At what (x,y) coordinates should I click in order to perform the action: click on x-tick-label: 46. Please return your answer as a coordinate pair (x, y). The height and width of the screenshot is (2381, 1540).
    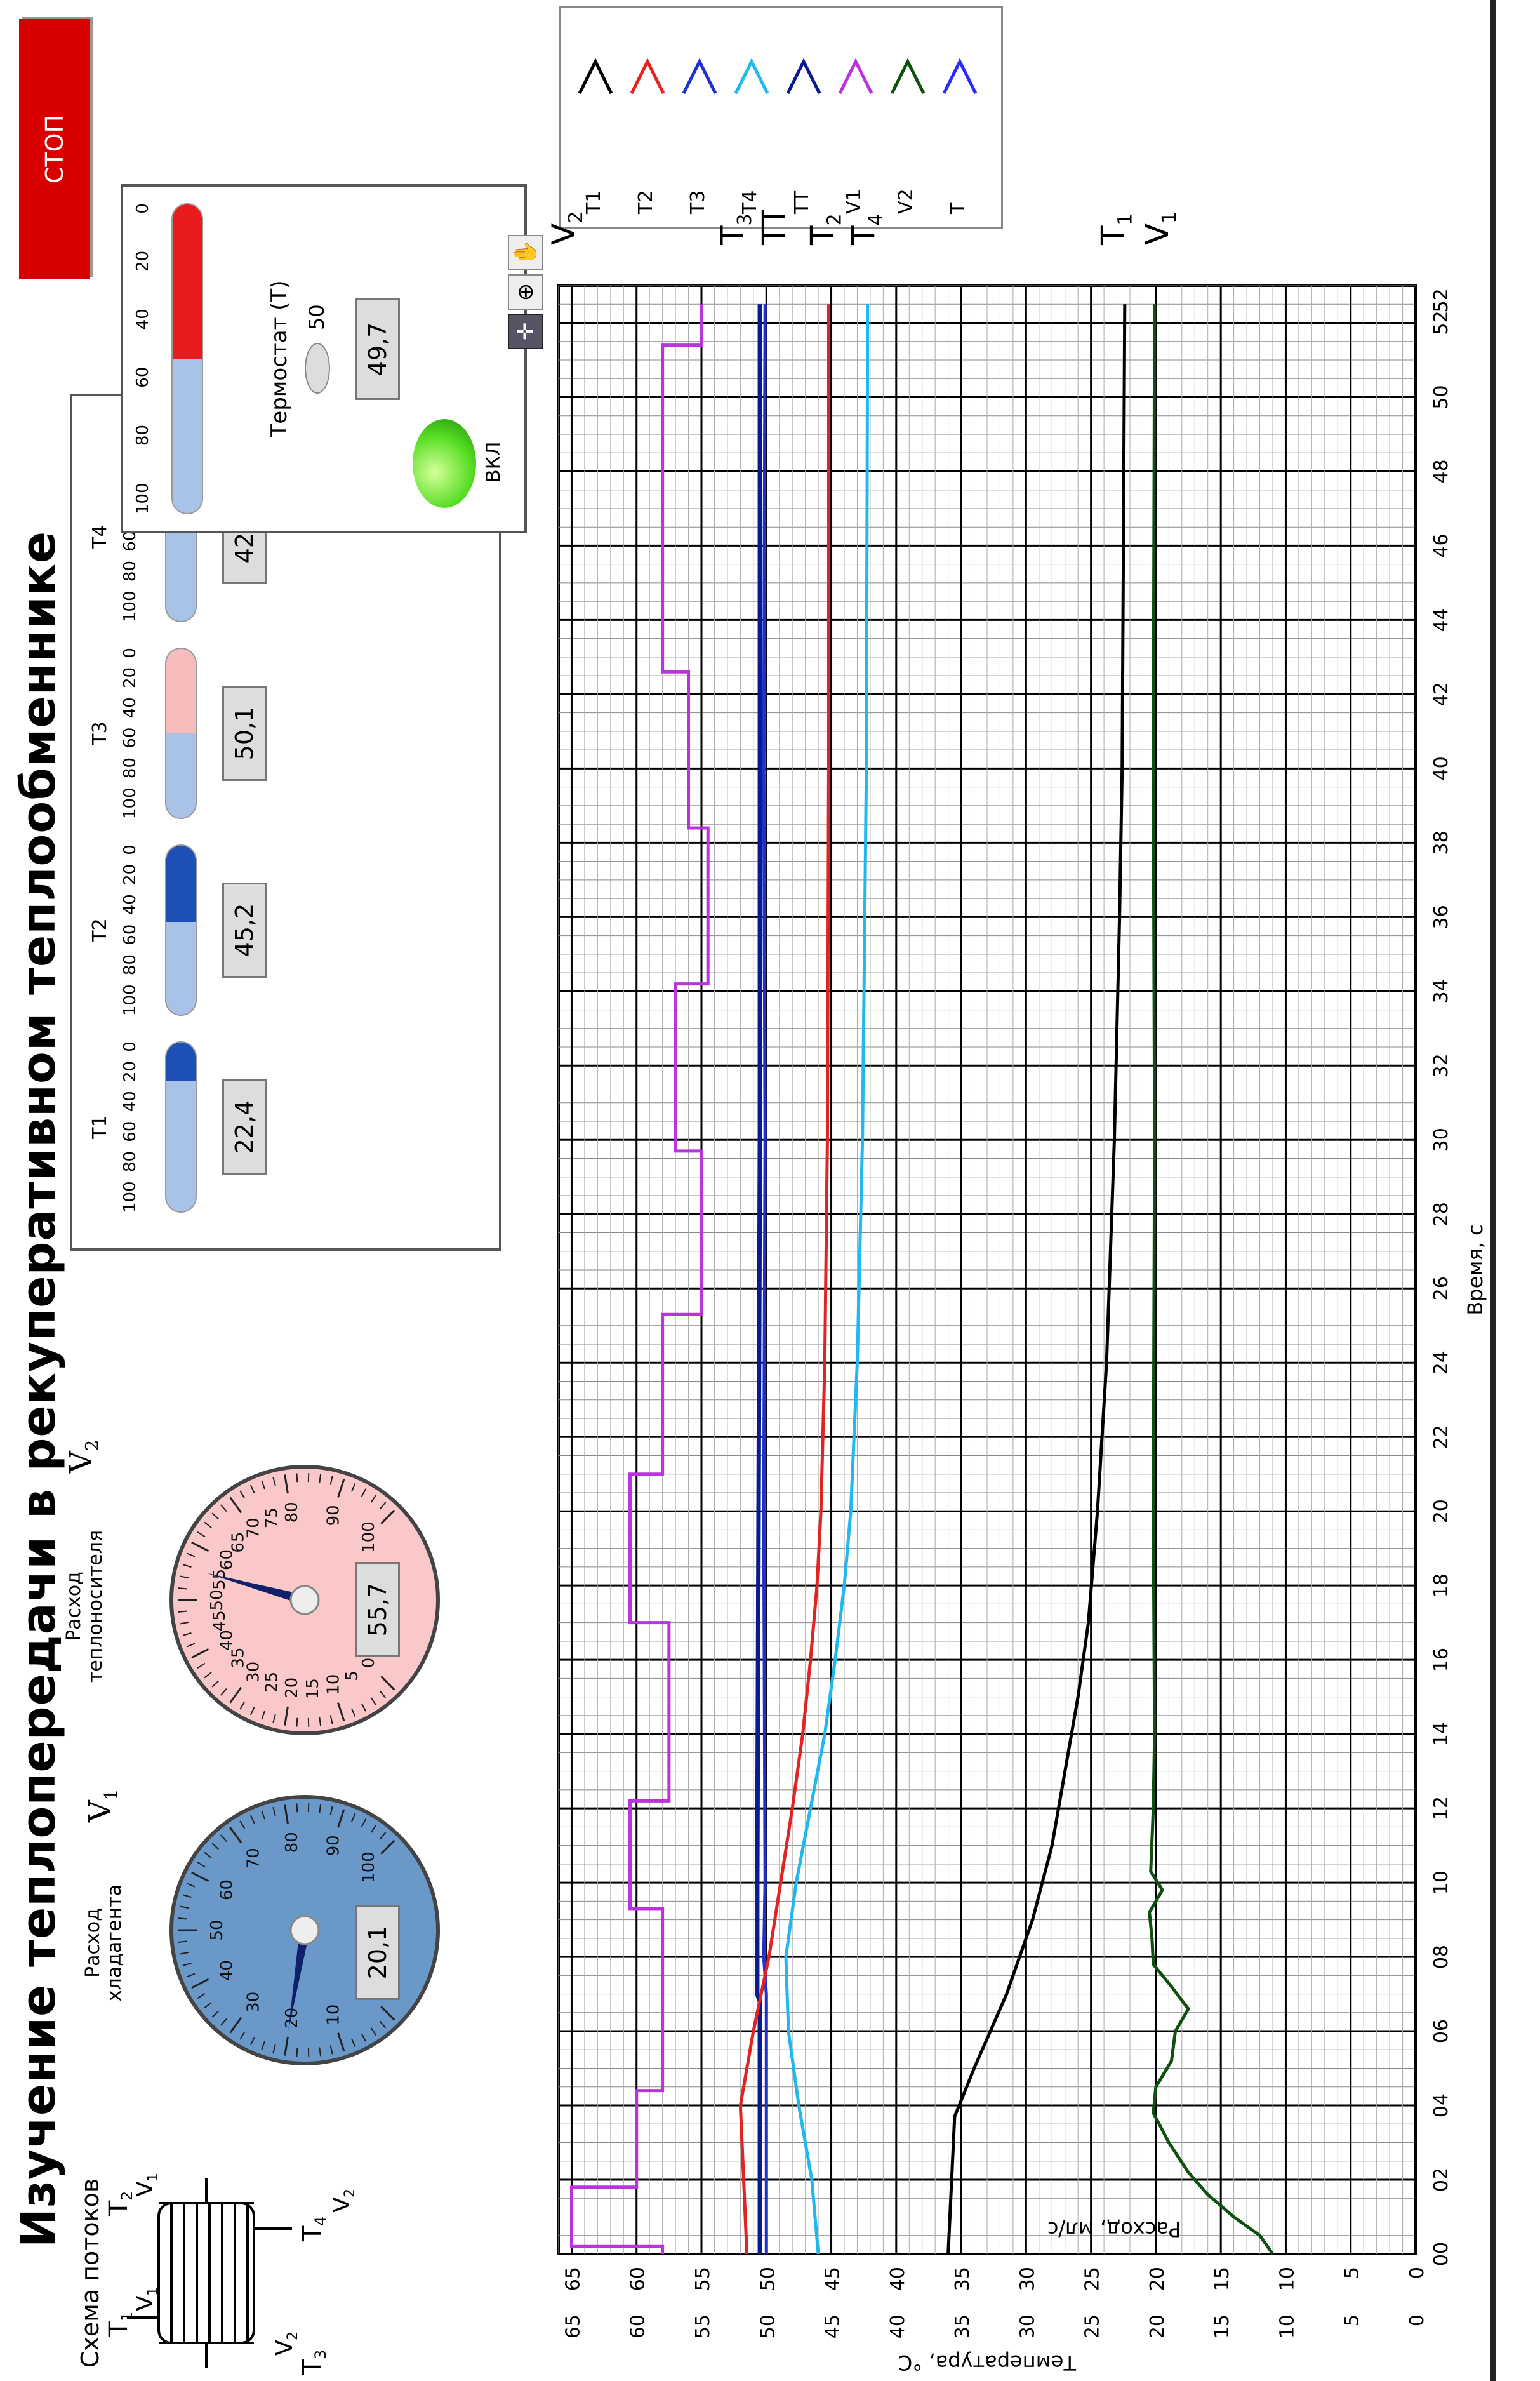
    Looking at the image, I should click on (1441, 545).